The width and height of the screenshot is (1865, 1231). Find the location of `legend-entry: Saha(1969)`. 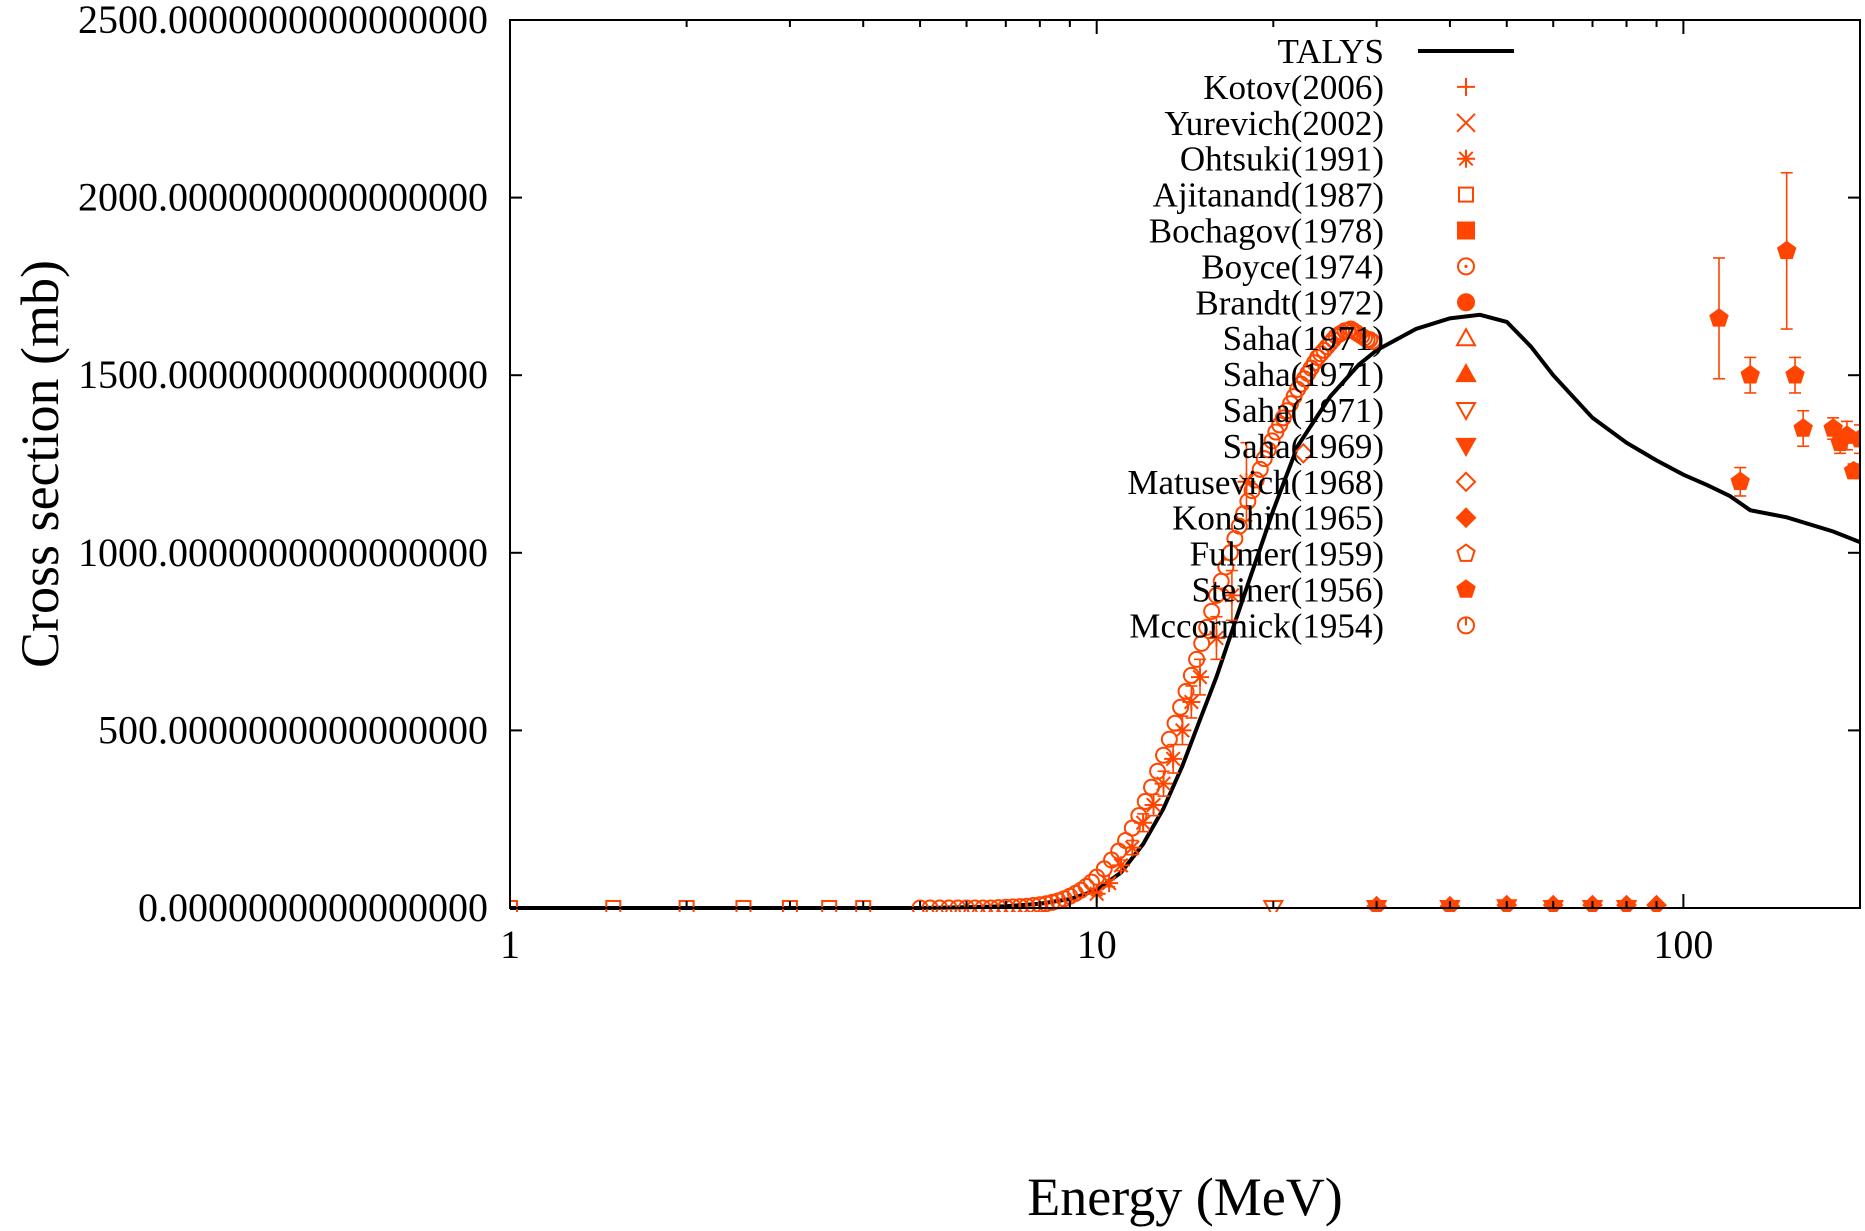

legend-entry: Saha(1969) is located at coordinates (1350, 446).